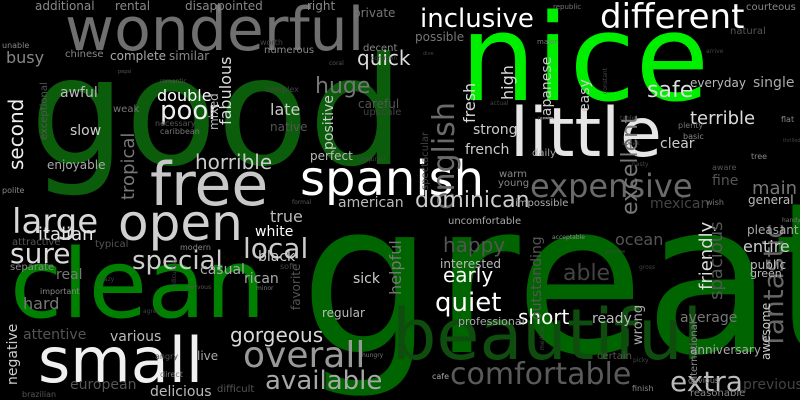  What do you see at coordinates (209, 185) in the screenshot?
I see `word-free: free` at bounding box center [209, 185].